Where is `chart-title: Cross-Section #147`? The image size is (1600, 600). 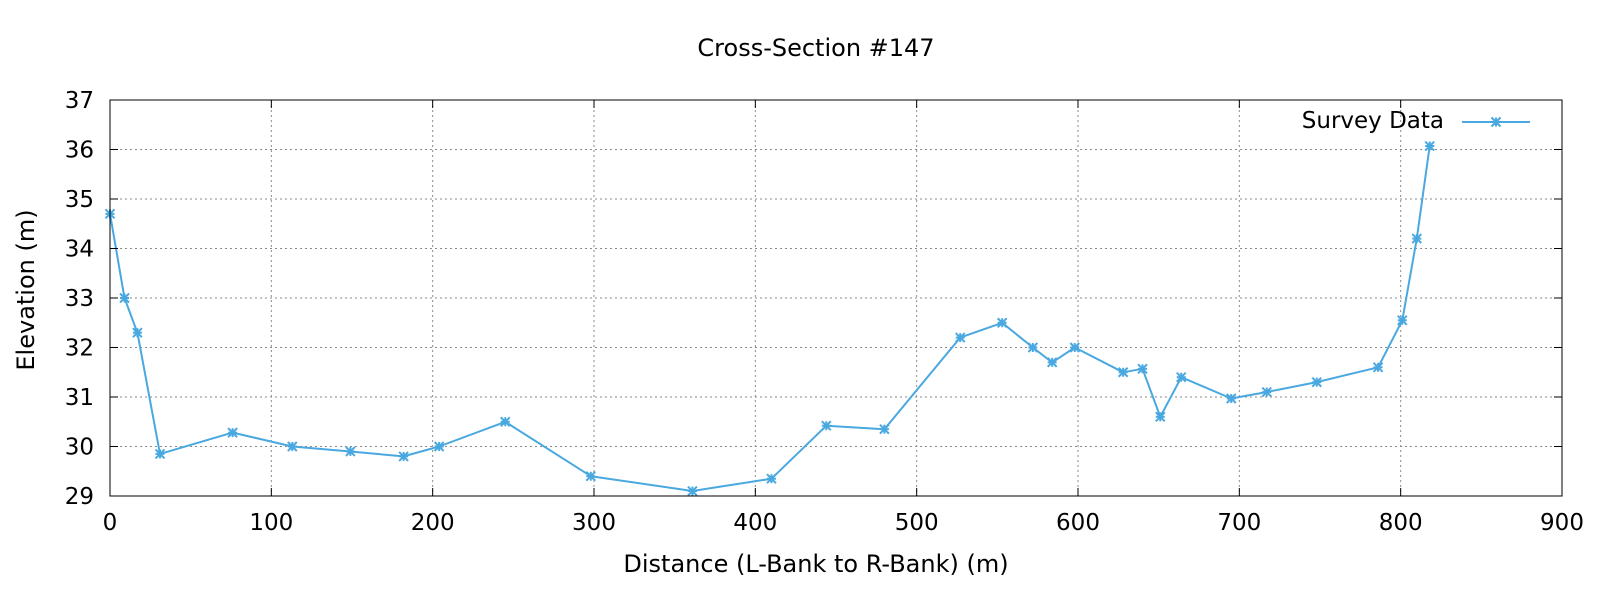 chart-title: Cross-Section #147 is located at coordinates (815, 48).